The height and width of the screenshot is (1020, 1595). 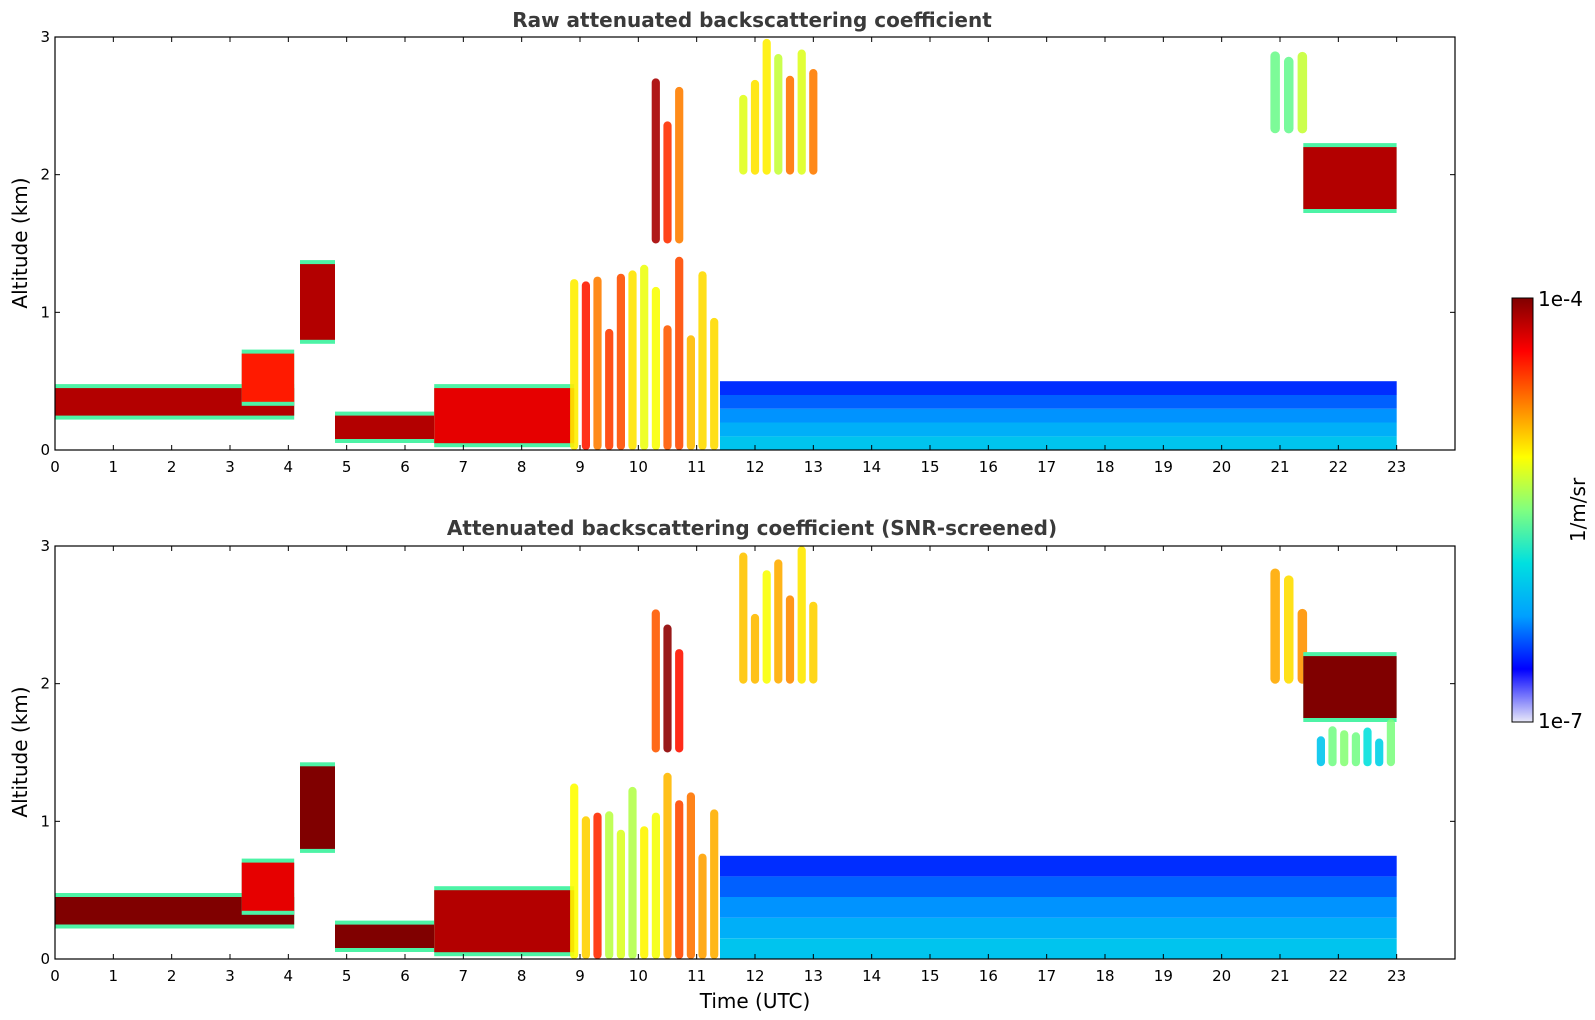 What do you see at coordinates (1104, 976) in the screenshot?
I see `x-tick-label: 18` at bounding box center [1104, 976].